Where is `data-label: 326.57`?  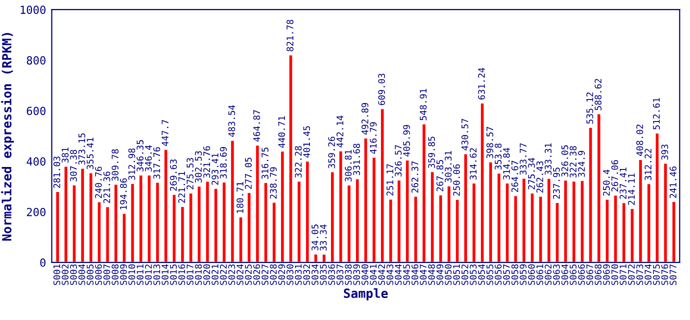 data-label: 326.57 is located at coordinates (398, 160).